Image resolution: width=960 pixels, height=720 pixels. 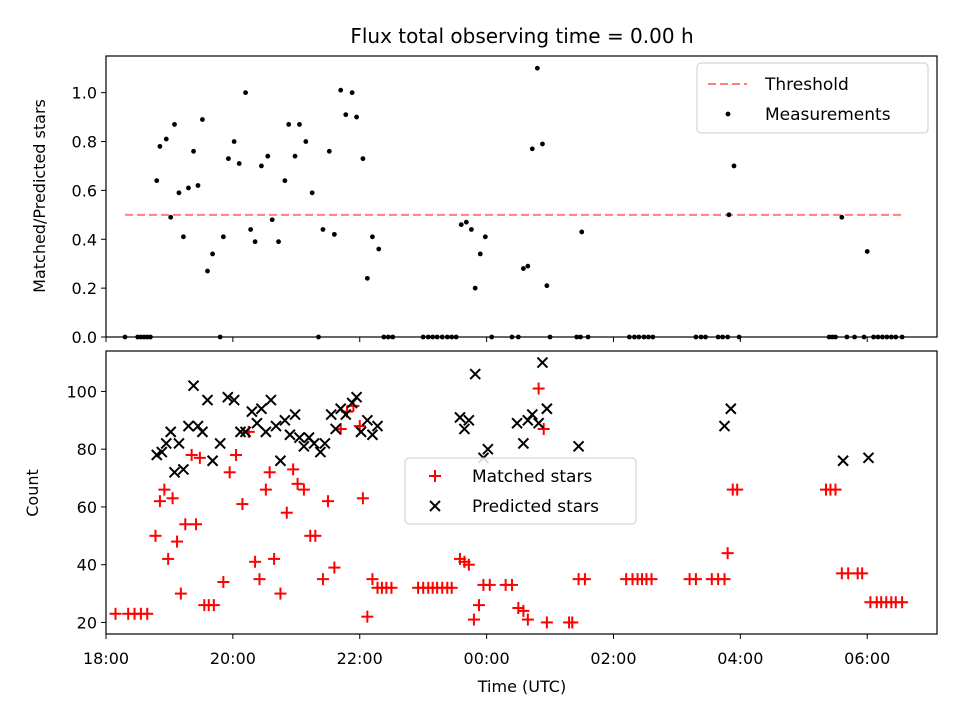 I want to click on top-y-tick-label: 0.6, so click(x=84, y=190).